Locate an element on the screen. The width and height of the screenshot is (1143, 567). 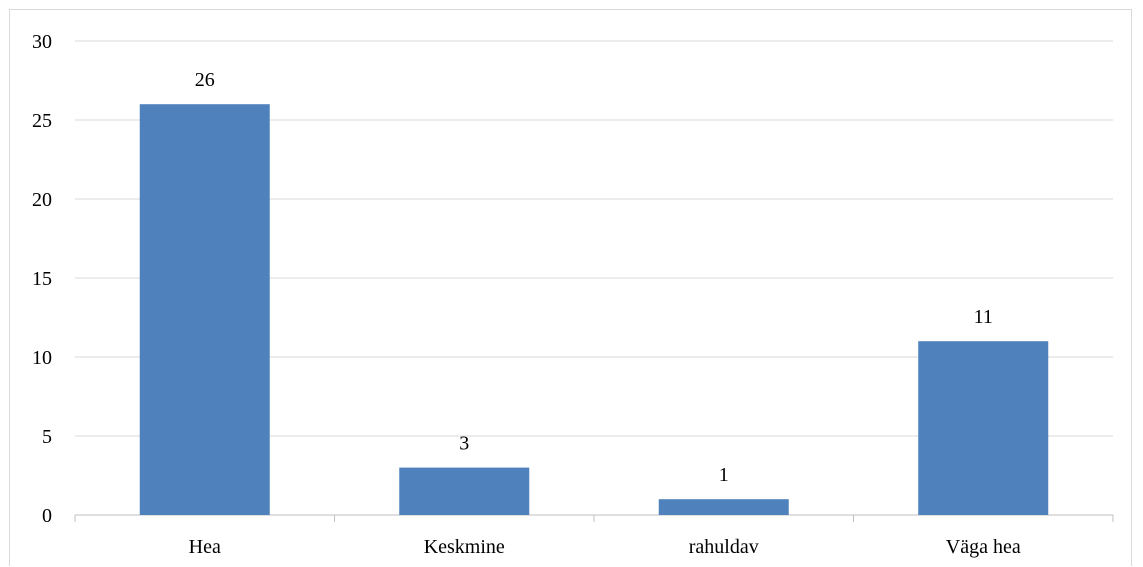
y-tick-label: 25 is located at coordinates (42, 121).